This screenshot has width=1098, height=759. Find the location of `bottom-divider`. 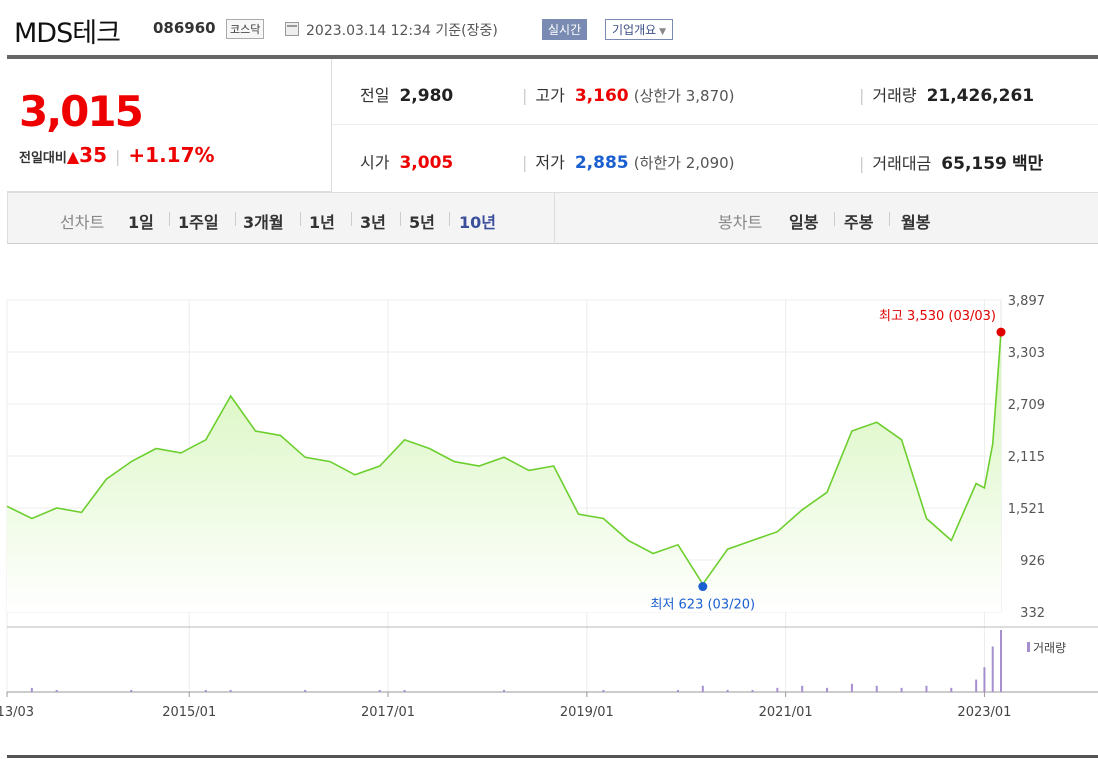

bottom-divider is located at coordinates (552, 756).